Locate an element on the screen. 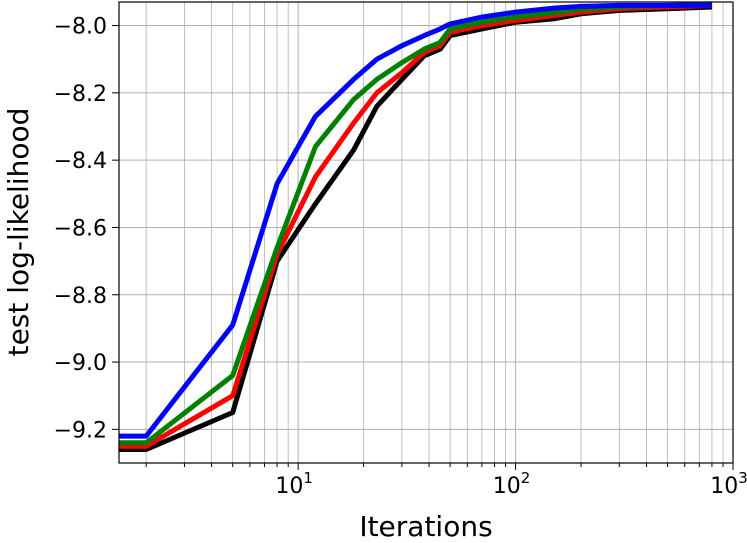 The width and height of the screenshot is (747, 543). y-tick-label: −9.0 is located at coordinates (80, 363).